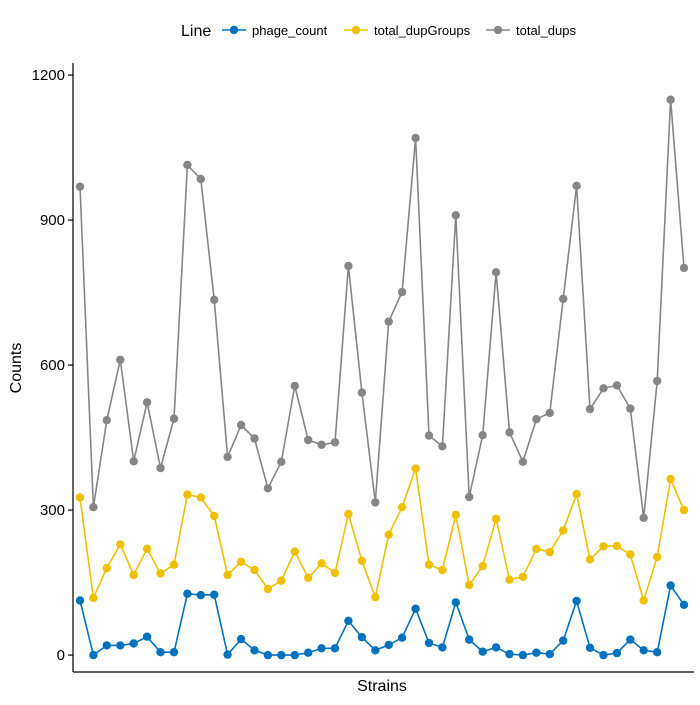 This screenshot has width=700, height=705. Describe the element at coordinates (382, 686) in the screenshot. I see `x-axis-label: Strains` at that location.